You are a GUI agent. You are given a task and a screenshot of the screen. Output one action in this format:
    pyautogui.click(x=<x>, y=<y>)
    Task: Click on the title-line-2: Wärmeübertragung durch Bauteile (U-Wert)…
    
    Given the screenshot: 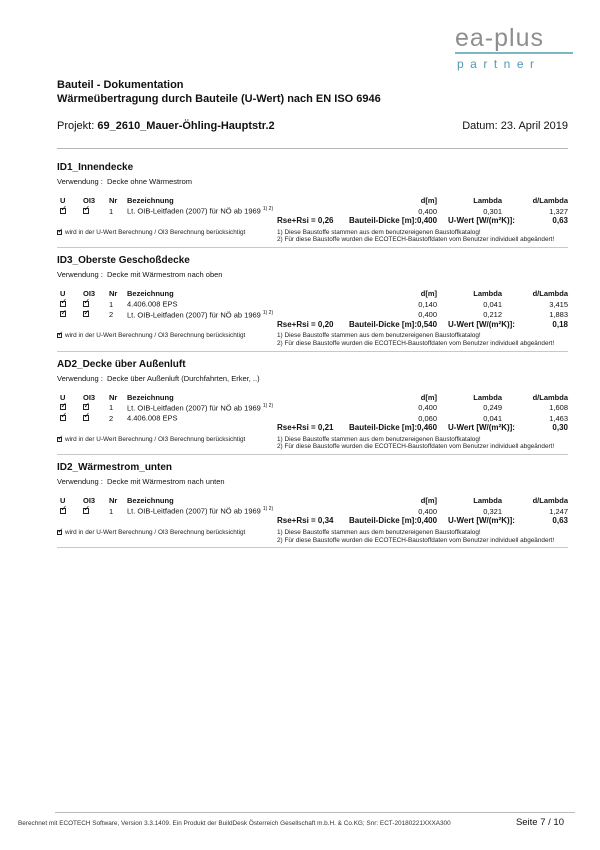 What is the action you would take?
    pyautogui.click(x=219, y=98)
    